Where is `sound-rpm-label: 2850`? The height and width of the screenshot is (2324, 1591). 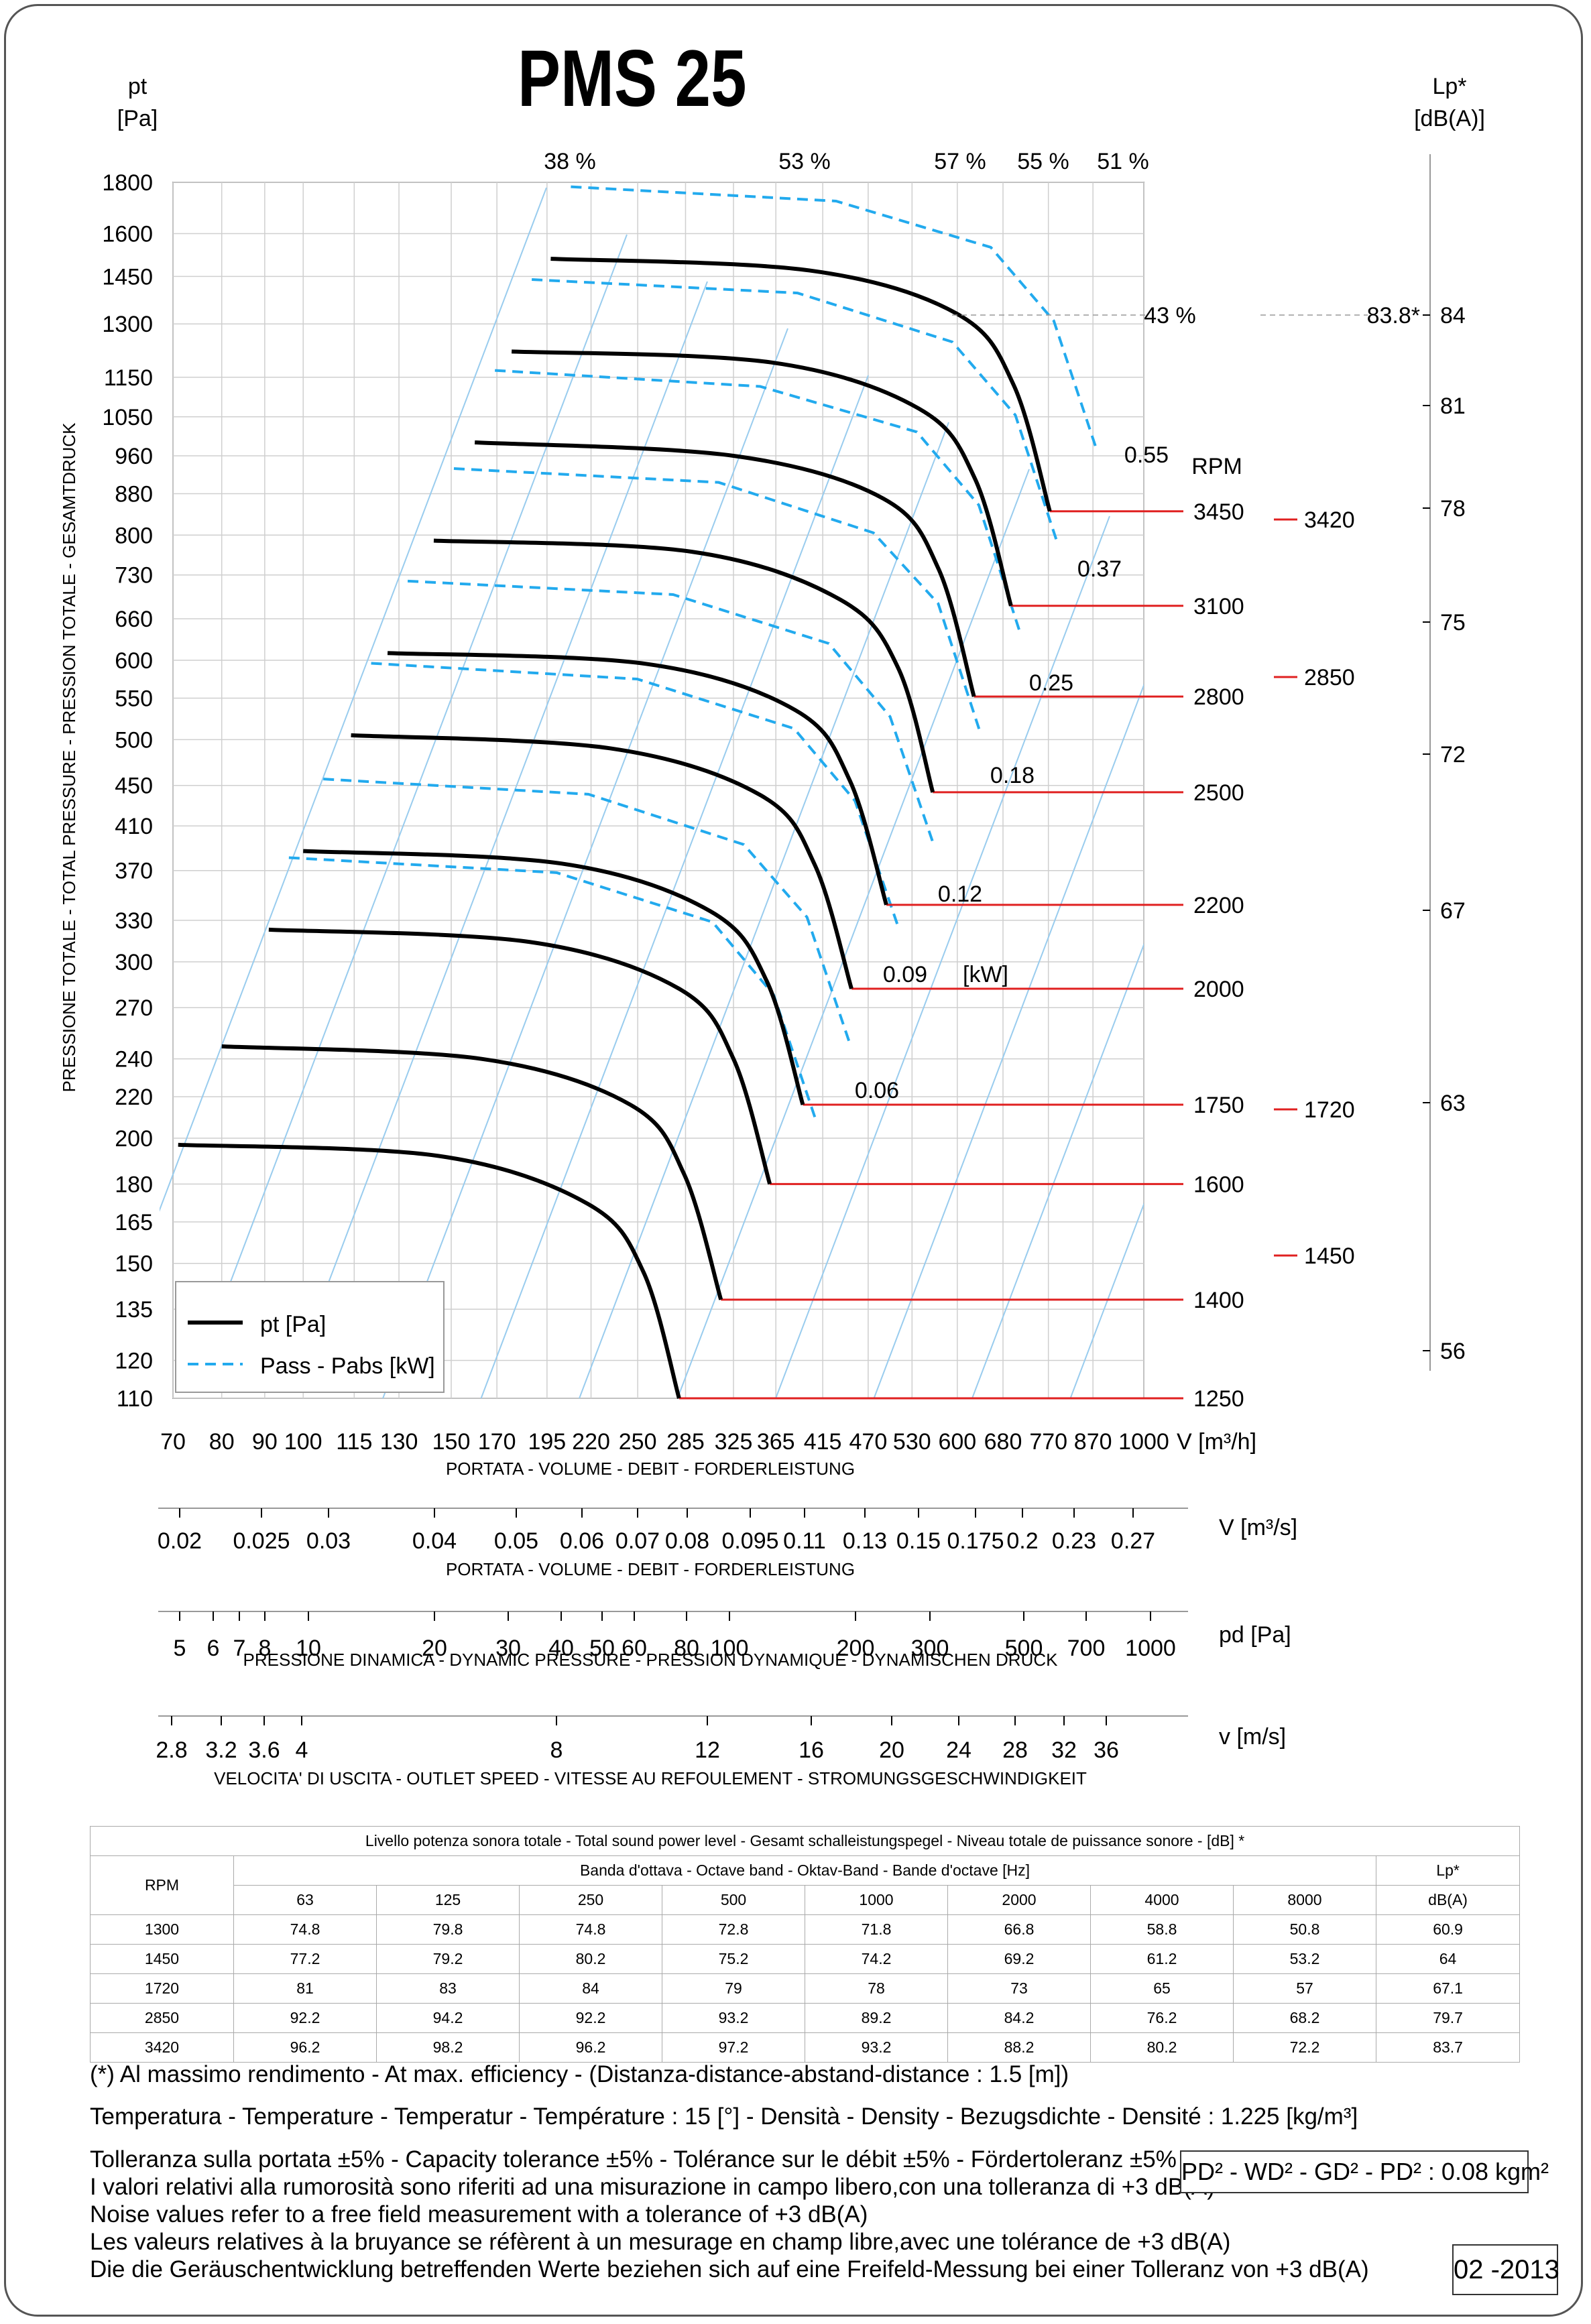 sound-rpm-label: 2850 is located at coordinates (1329, 677).